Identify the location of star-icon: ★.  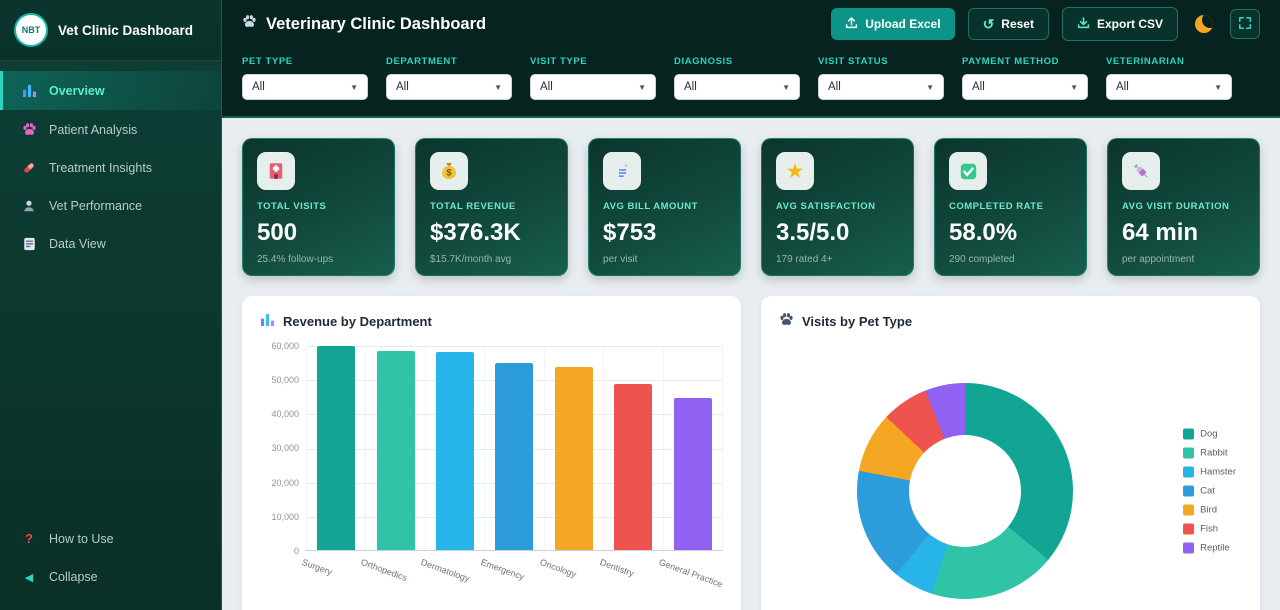
(795, 171).